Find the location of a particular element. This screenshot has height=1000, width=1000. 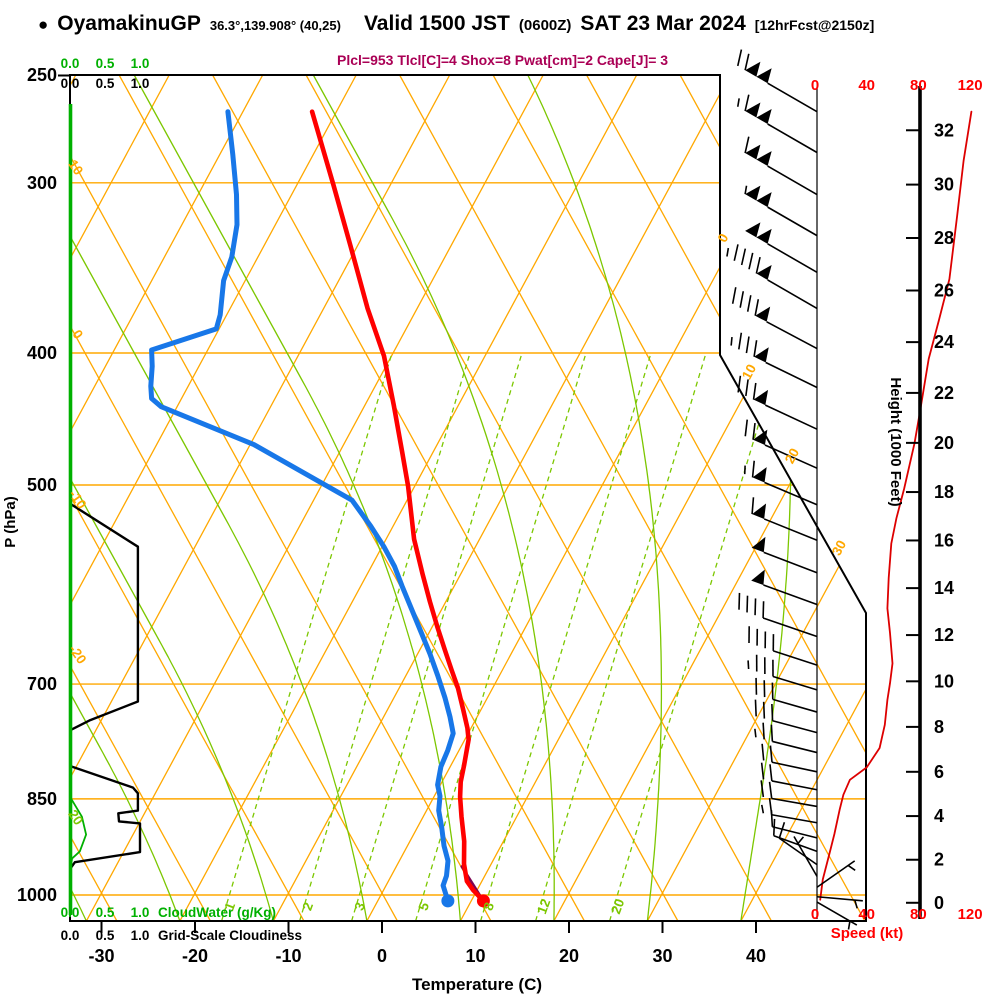

cloudwater-scale-top: 0.0 is located at coordinates (70, 63).